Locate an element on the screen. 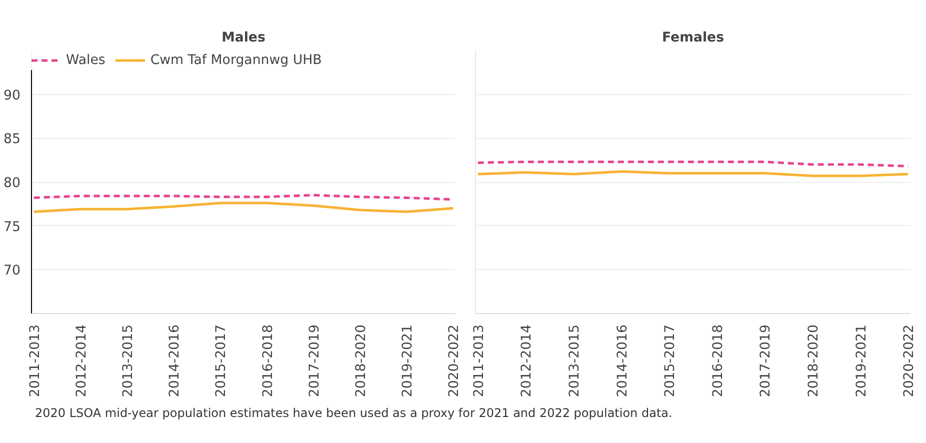  chart-title: Females is located at coordinates (693, 38).